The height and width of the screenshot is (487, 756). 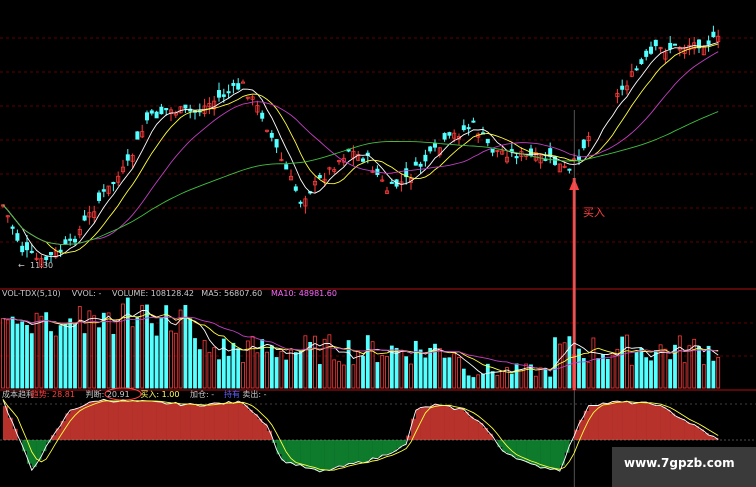 What do you see at coordinates (231, 293) in the screenshot?
I see `volume-header-item: MA5: 56807.60` at bounding box center [231, 293].